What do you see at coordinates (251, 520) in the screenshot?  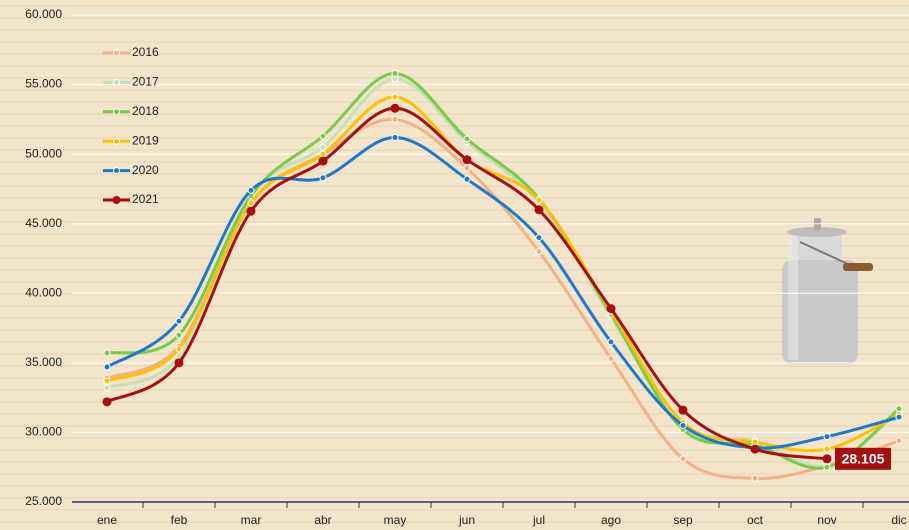 I see `x-tick-label: mar` at bounding box center [251, 520].